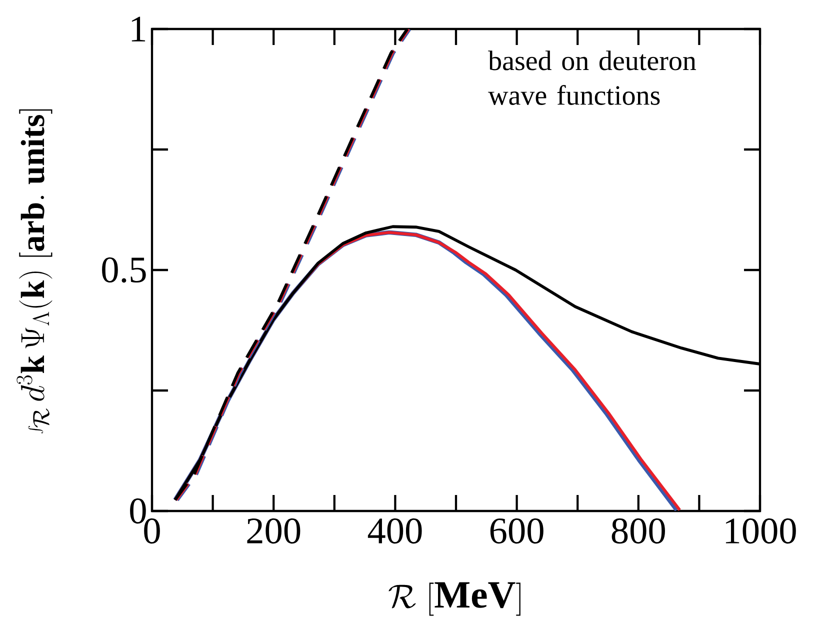 This screenshot has height=633, width=820. What do you see at coordinates (638, 531) in the screenshot?
I see `x-tick-label: 800` at bounding box center [638, 531].